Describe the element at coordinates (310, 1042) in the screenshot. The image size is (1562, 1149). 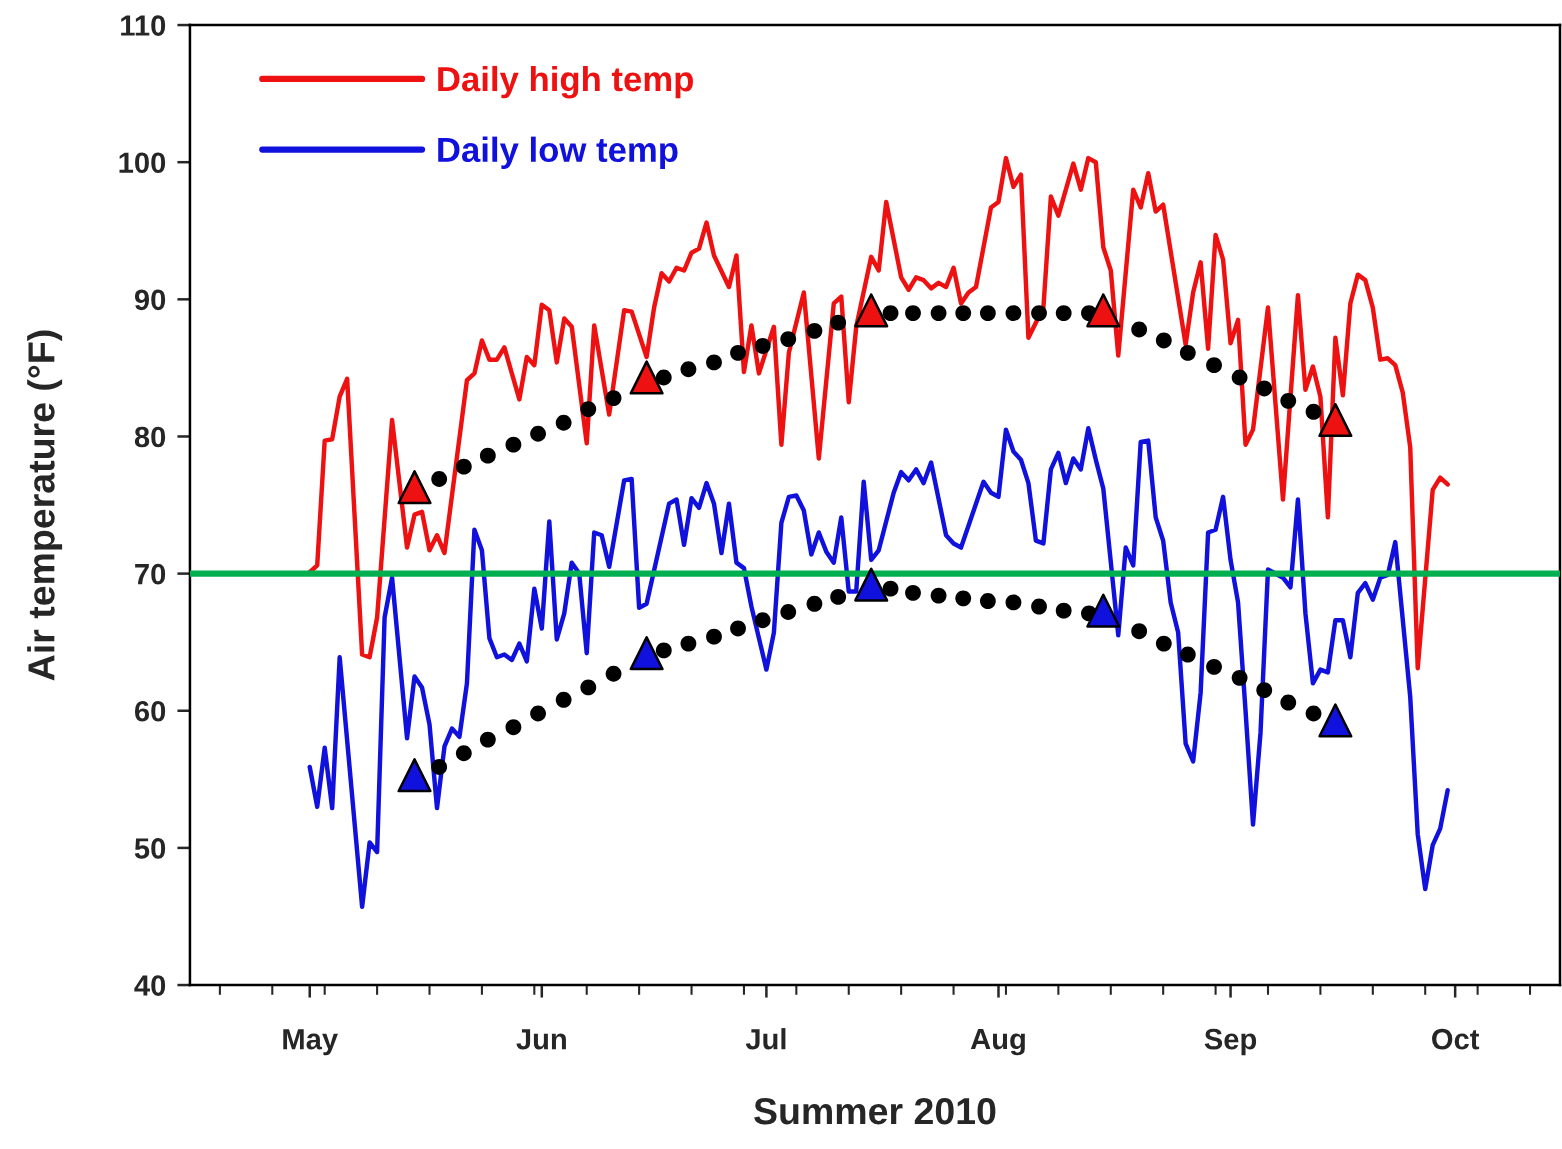
I see `x-tick-label: May` at that location.